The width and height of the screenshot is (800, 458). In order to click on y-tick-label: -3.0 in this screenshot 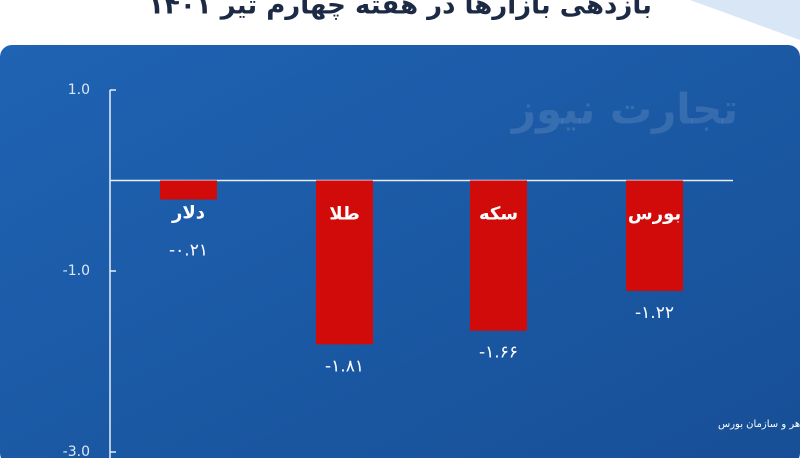, I will do `click(76, 451)`.